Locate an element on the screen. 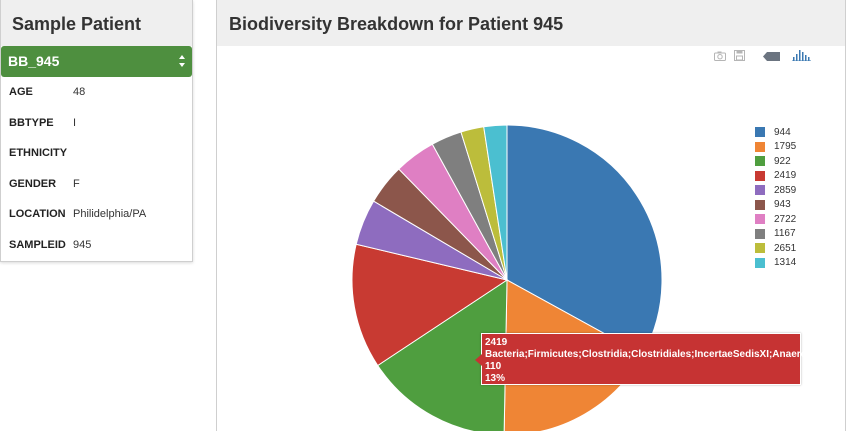  detail-row: SAMPLEID 945 is located at coordinates (96, 245).